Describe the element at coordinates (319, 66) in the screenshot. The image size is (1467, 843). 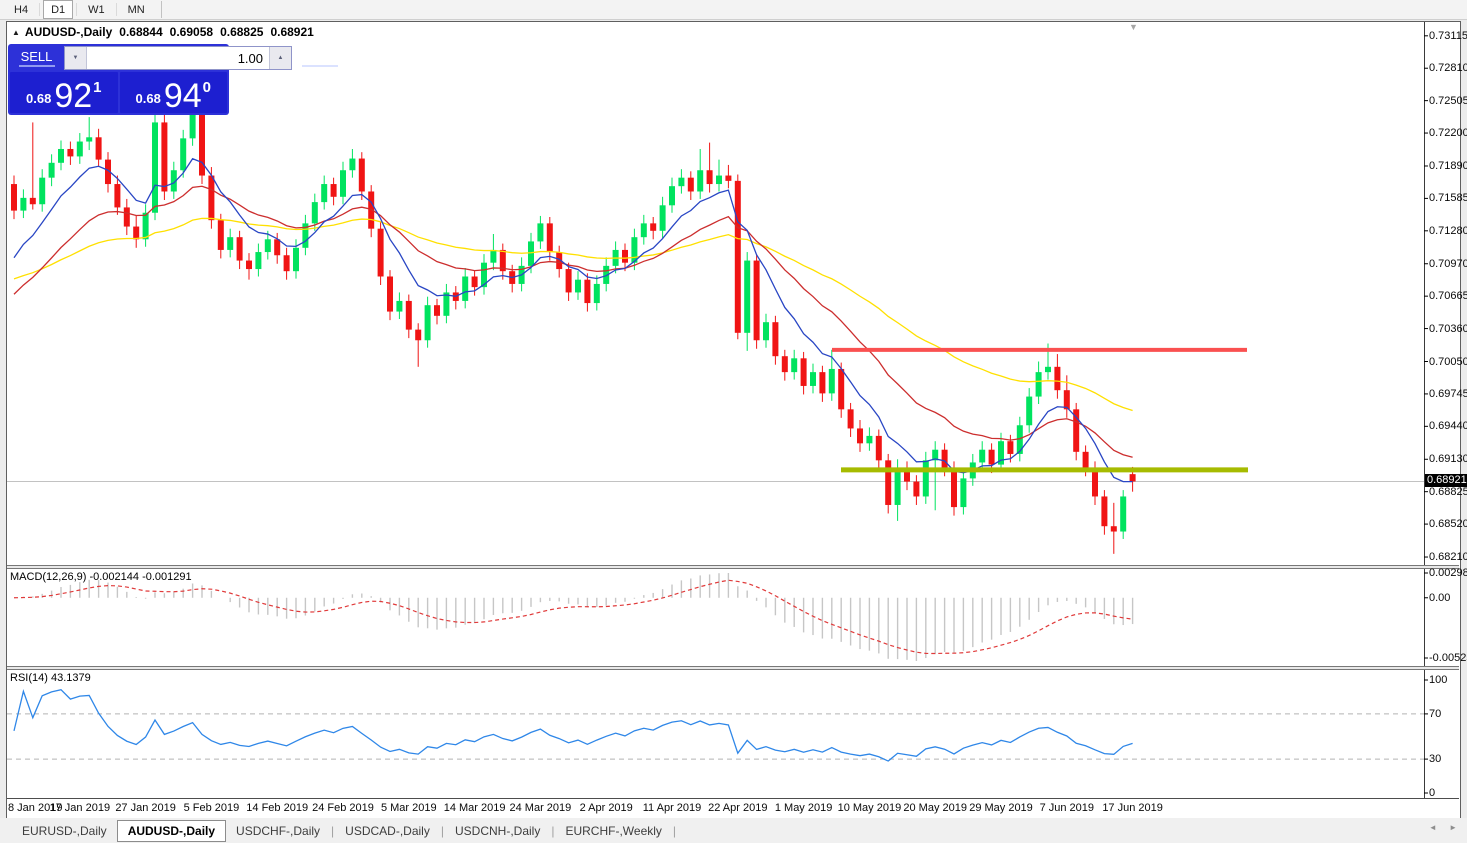
I see `buy-underline` at that location.